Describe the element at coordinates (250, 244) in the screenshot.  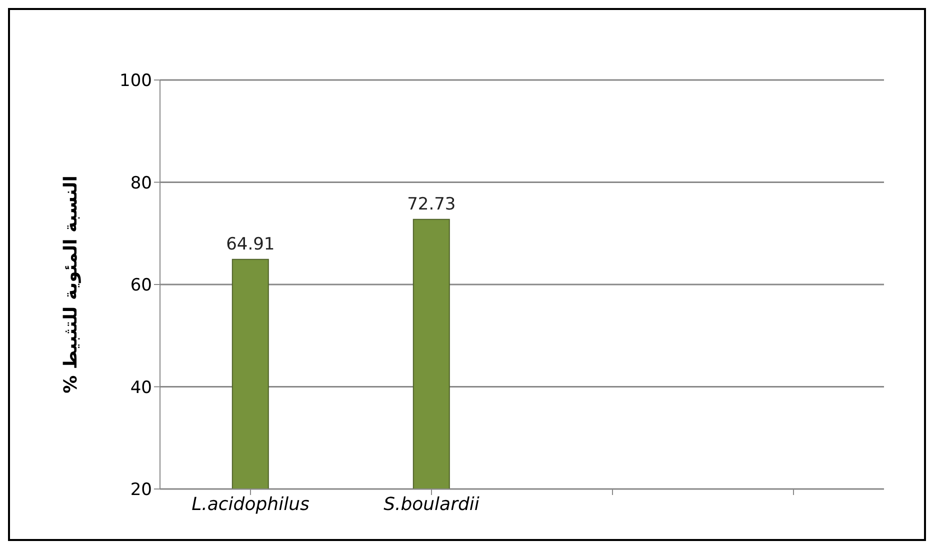
I see `data-label: 64.91` at that location.